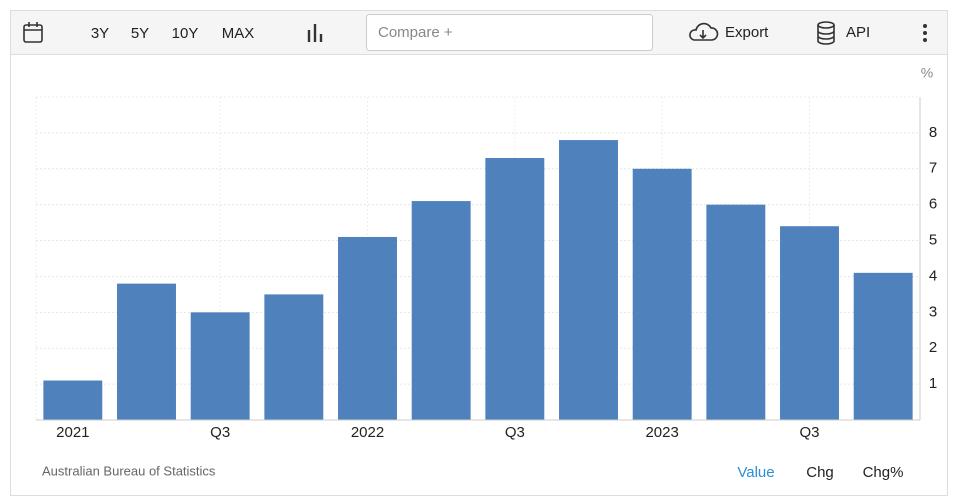 This screenshot has height=502, width=961. What do you see at coordinates (415, 32) in the screenshot?
I see `compare-placeholder: Compare +` at bounding box center [415, 32].